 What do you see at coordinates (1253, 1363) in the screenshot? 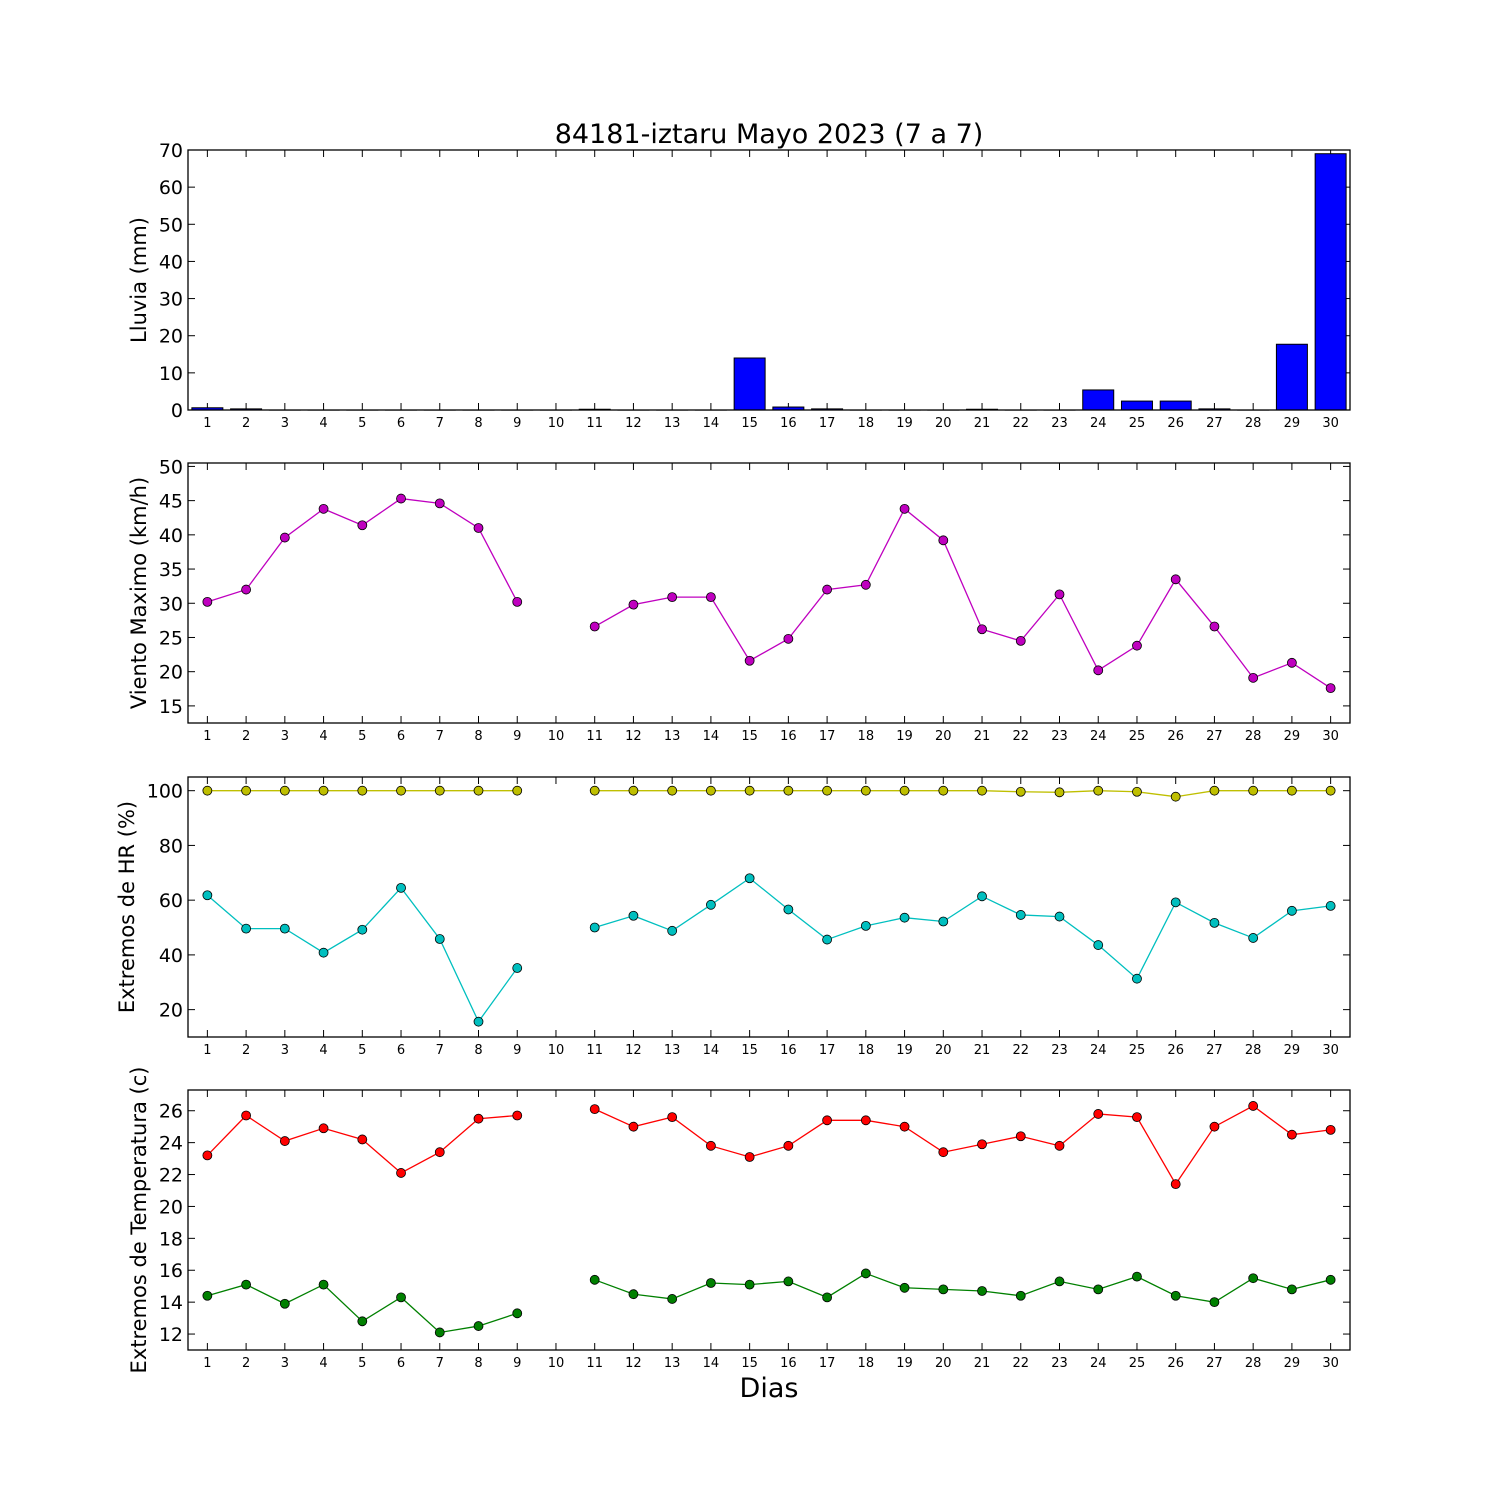
I see `x-tick-label: 28` at bounding box center [1253, 1363].